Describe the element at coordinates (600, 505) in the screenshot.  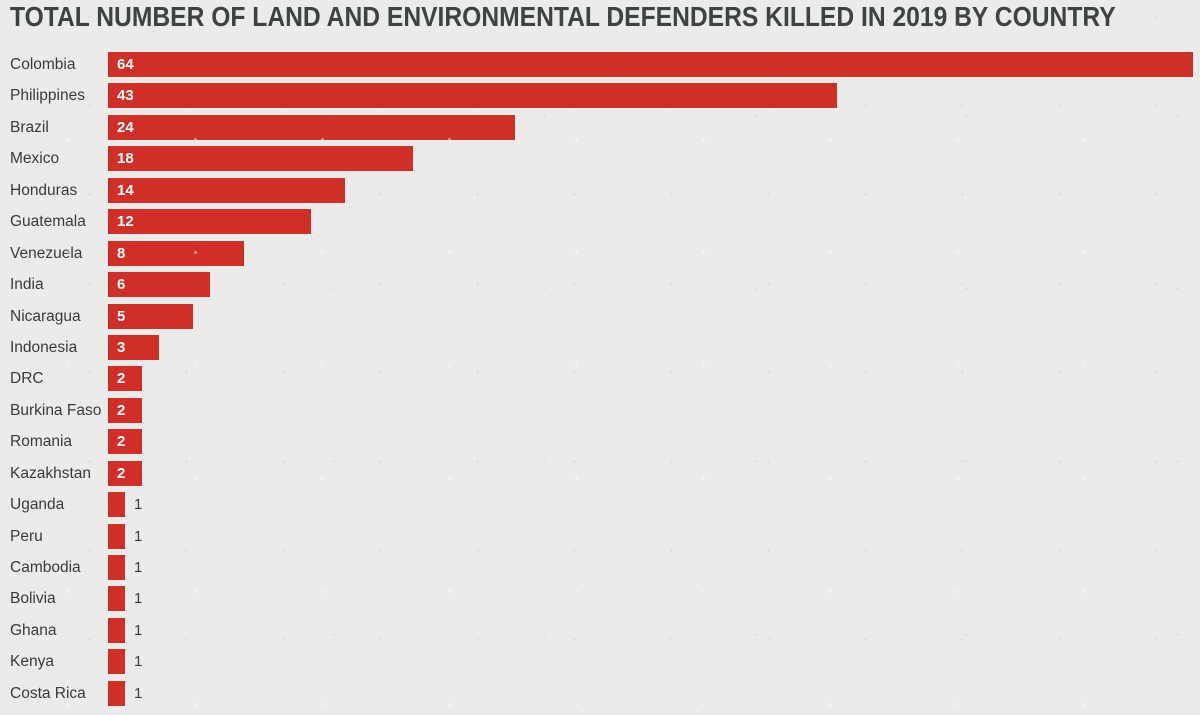
I see `bar-row: Uganda 1` at that location.